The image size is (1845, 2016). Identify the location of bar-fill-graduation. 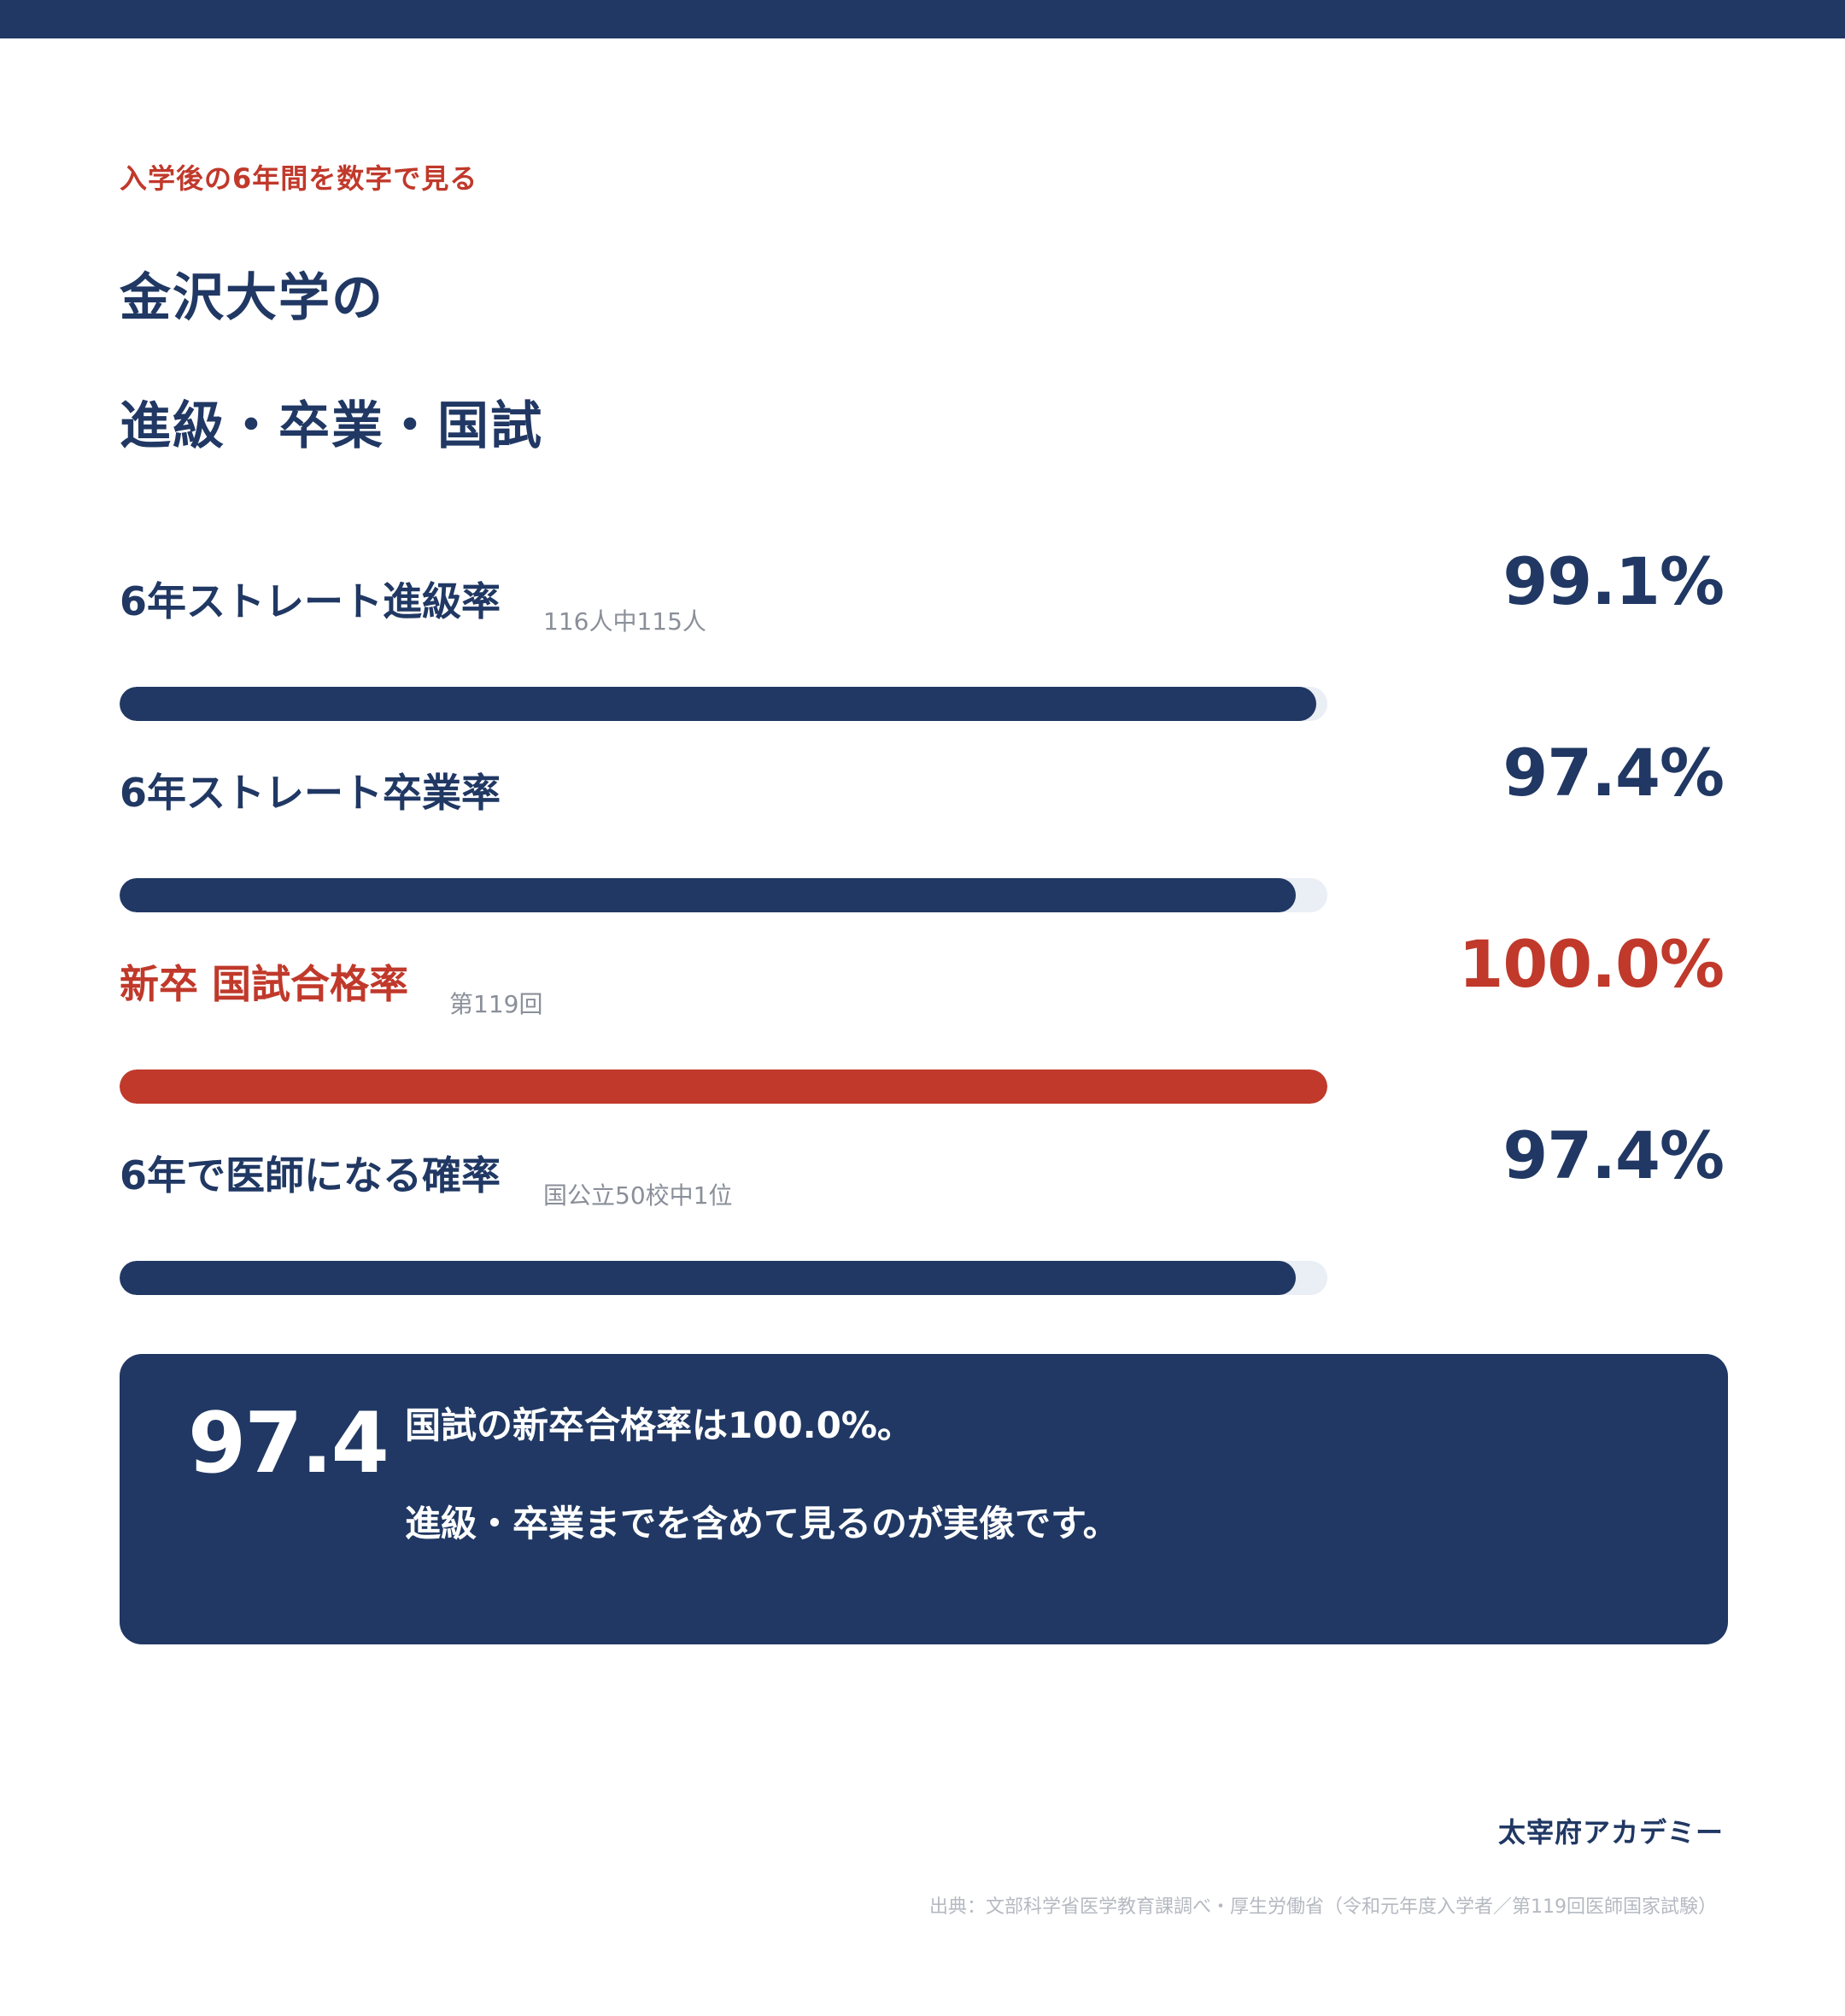
(708, 895).